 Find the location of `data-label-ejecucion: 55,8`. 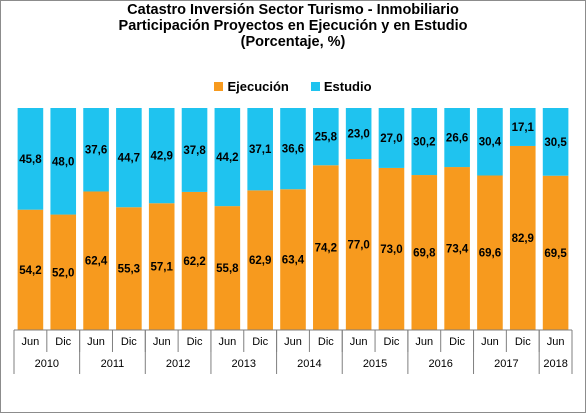

data-label-ejecucion: 55,8 is located at coordinates (227, 269).